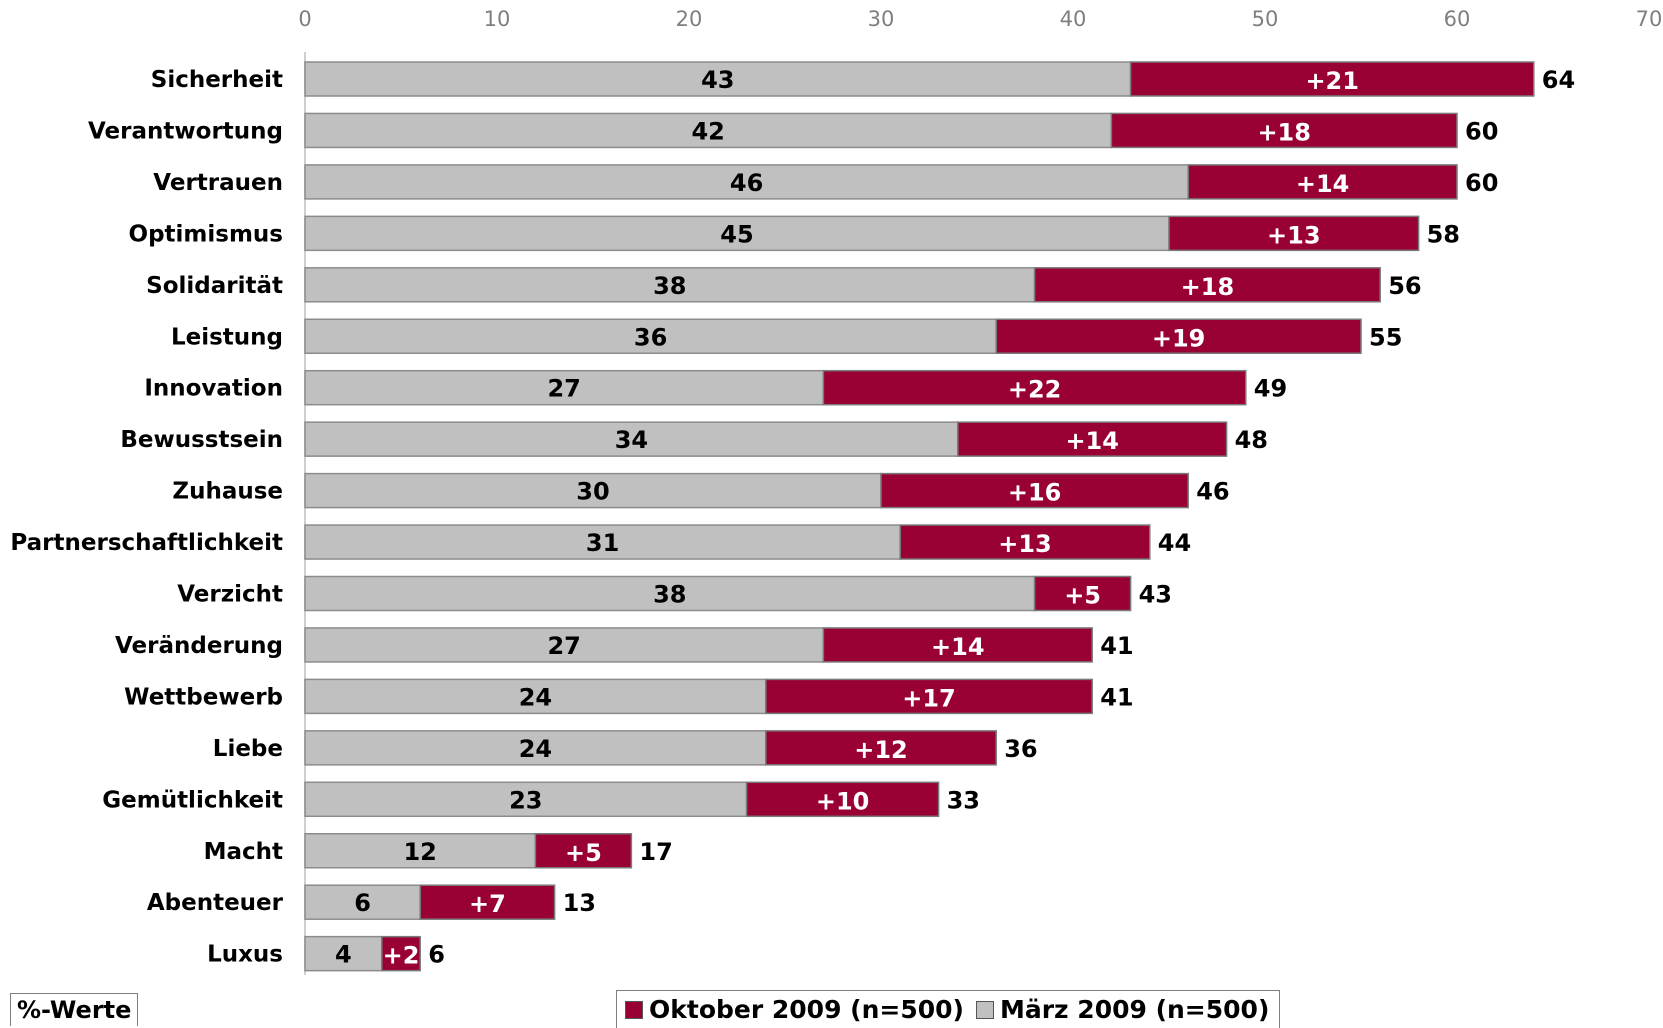 The height and width of the screenshot is (1028, 1663). Describe the element at coordinates (881, 19) in the screenshot. I see `x-tick-label: 30` at that location.